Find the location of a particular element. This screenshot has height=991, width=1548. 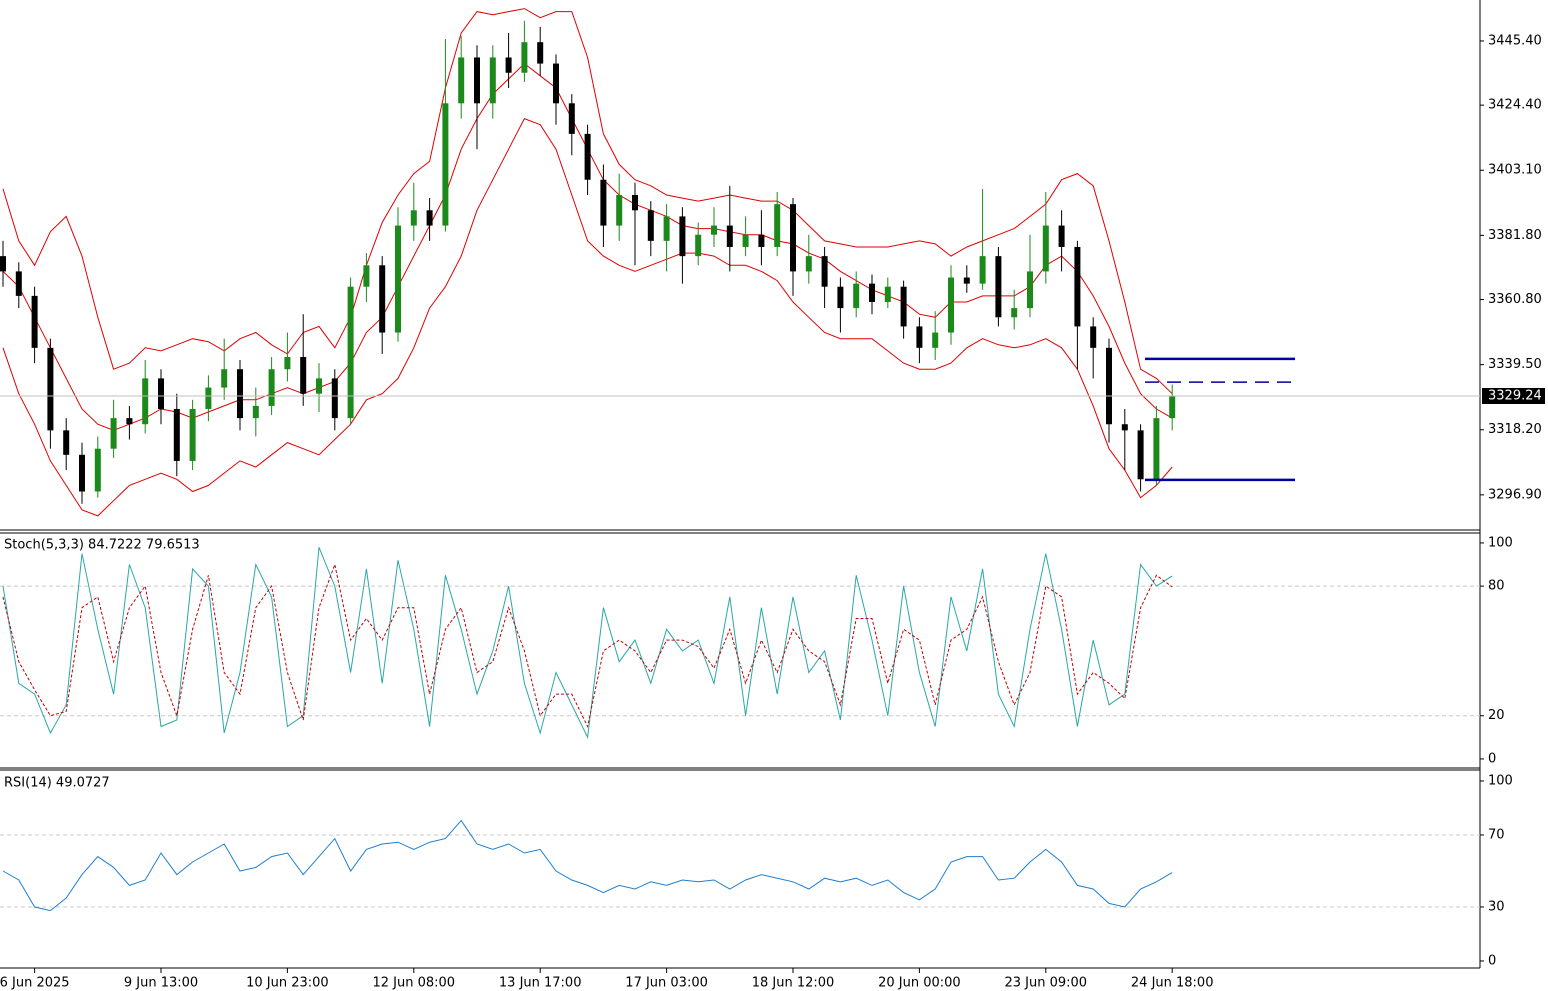

rsi-title: RSI(14) 49.0727 is located at coordinates (57, 783).